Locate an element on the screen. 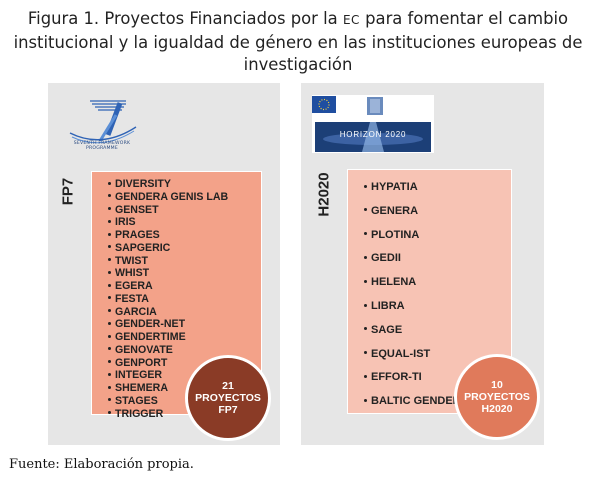 This screenshot has height=488, width=596. fp7-project-name: GENDERTIME is located at coordinates (150, 337).